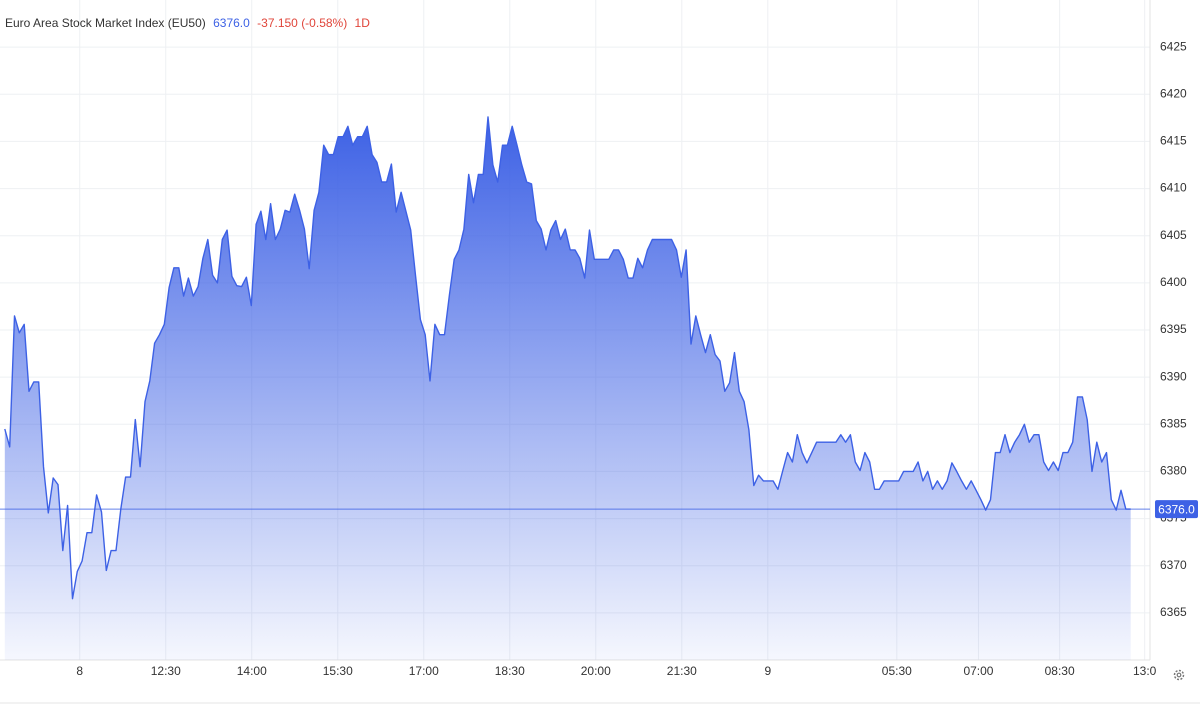 This screenshot has height=705, width=1200. Describe the element at coordinates (596, 671) in the screenshot. I see `x-tick-label: 20:00` at that location.